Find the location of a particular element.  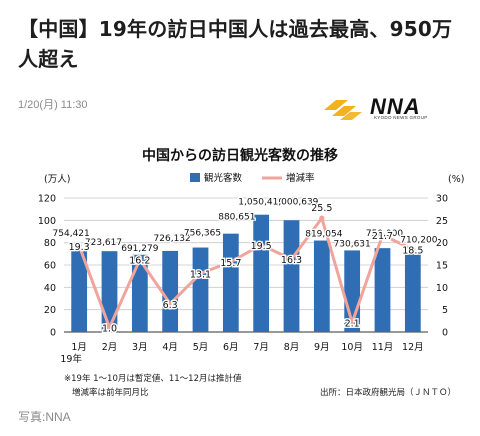

nna-logo: NNA KYODO NEWS GROUP is located at coordinates (397, 108).